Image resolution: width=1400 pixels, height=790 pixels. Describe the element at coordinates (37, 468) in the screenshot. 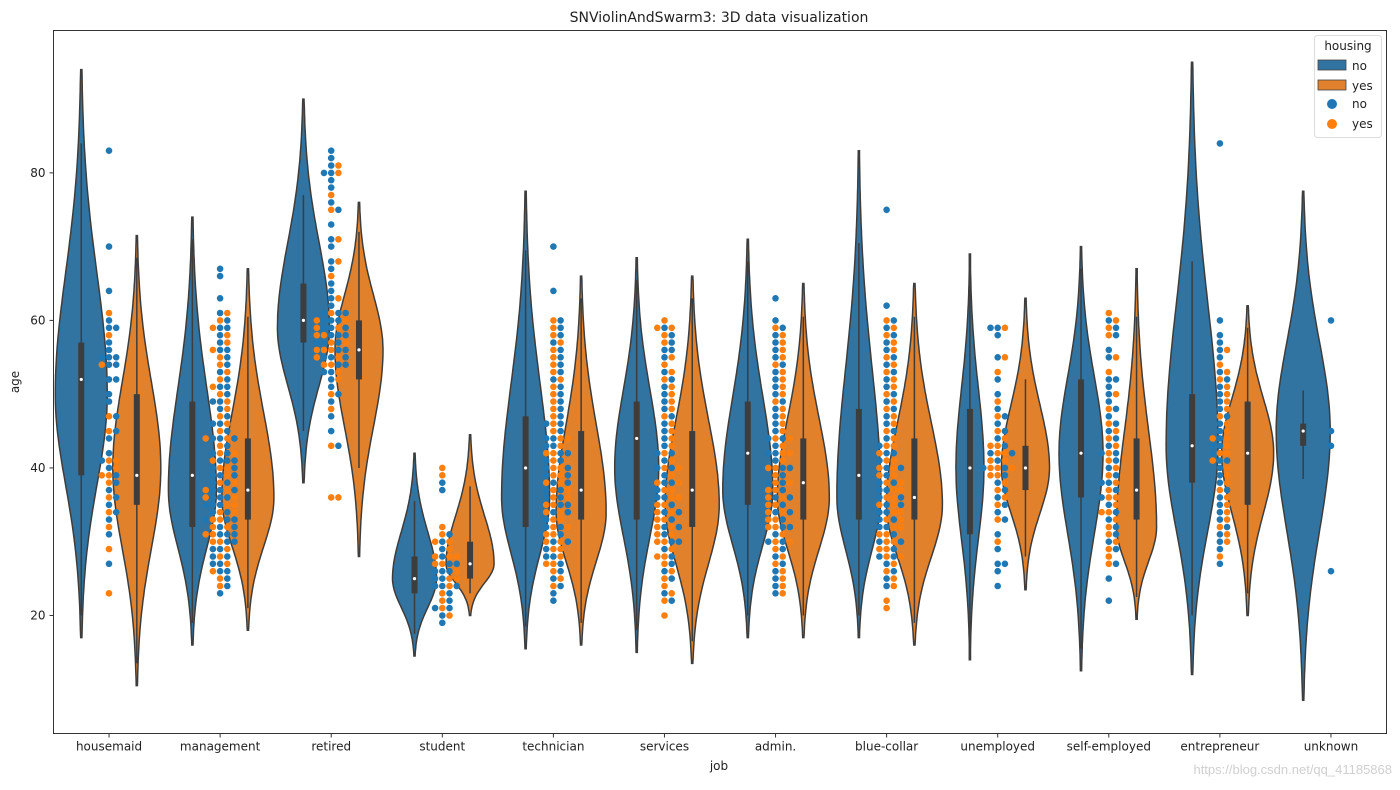

I see `y-tick-label: 40` at that location.